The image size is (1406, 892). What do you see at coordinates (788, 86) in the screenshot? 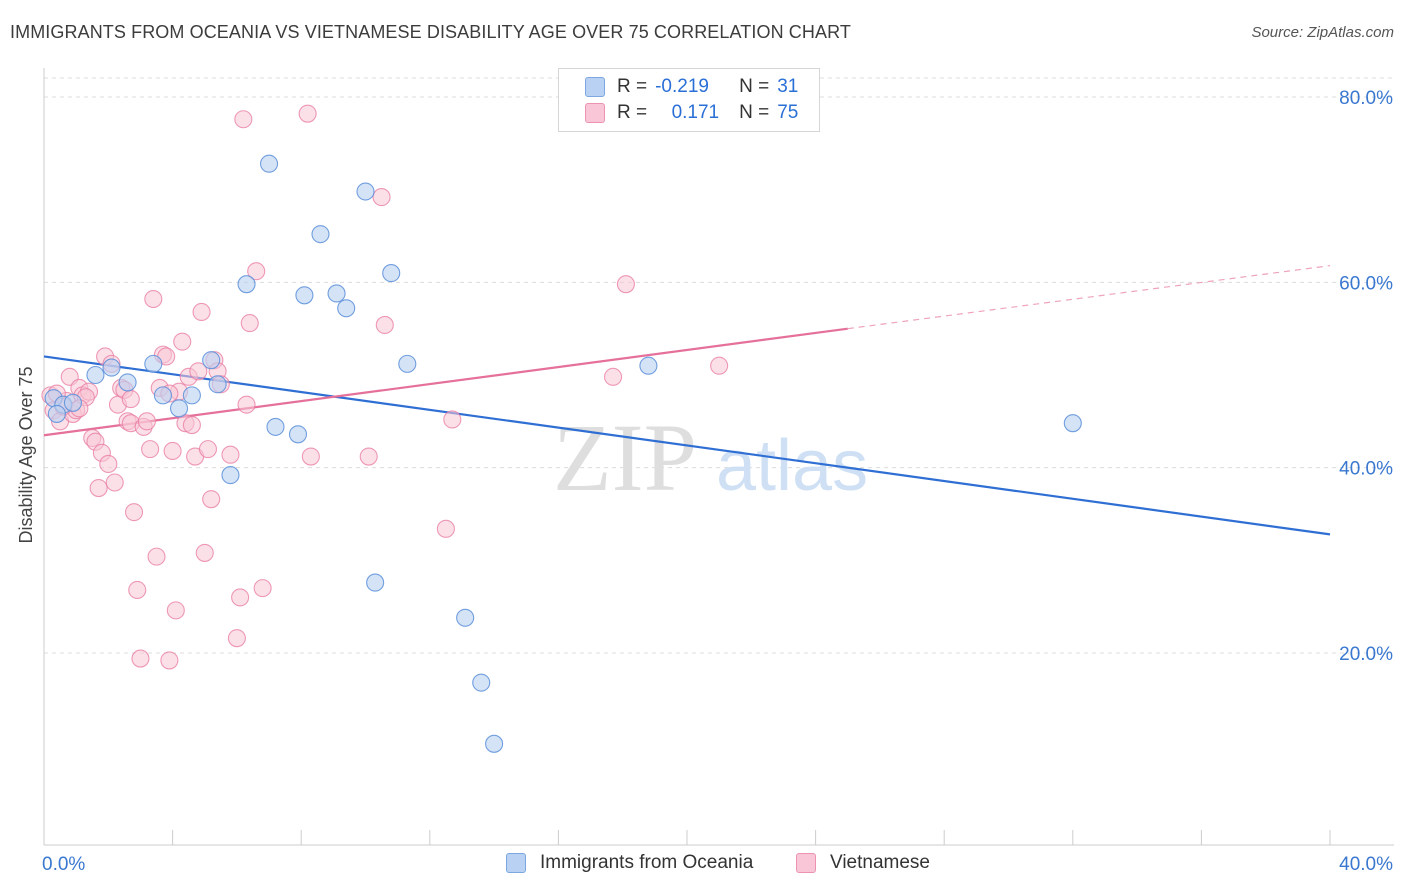
I see `legend-n-value-oceania: 31` at bounding box center [788, 86].